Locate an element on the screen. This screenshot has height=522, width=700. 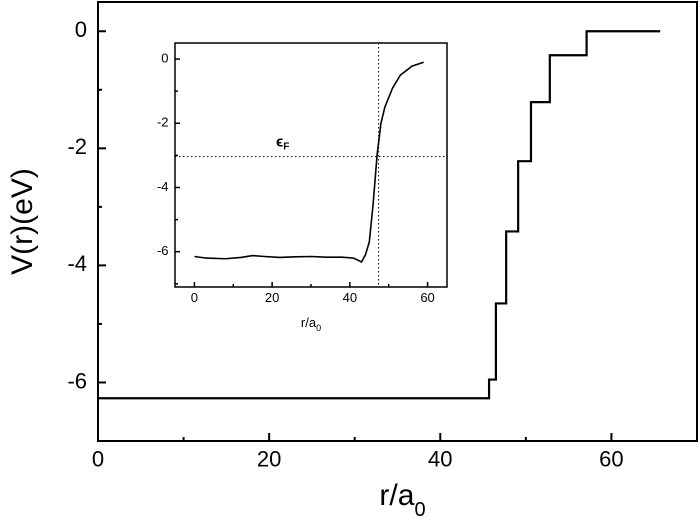
fermi-label: ϵF is located at coordinates (282, 143).